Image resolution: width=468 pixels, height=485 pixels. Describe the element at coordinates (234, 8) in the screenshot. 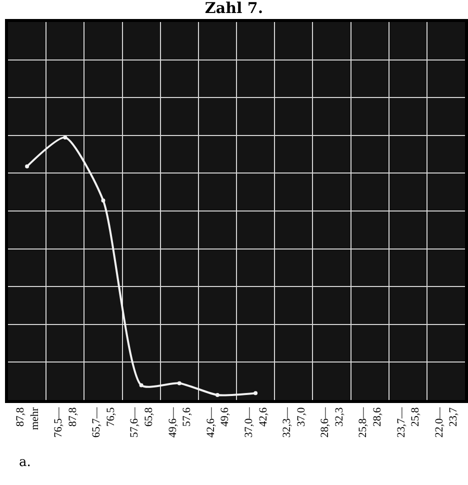

I see `chart-title: Zahl 7.` at that location.